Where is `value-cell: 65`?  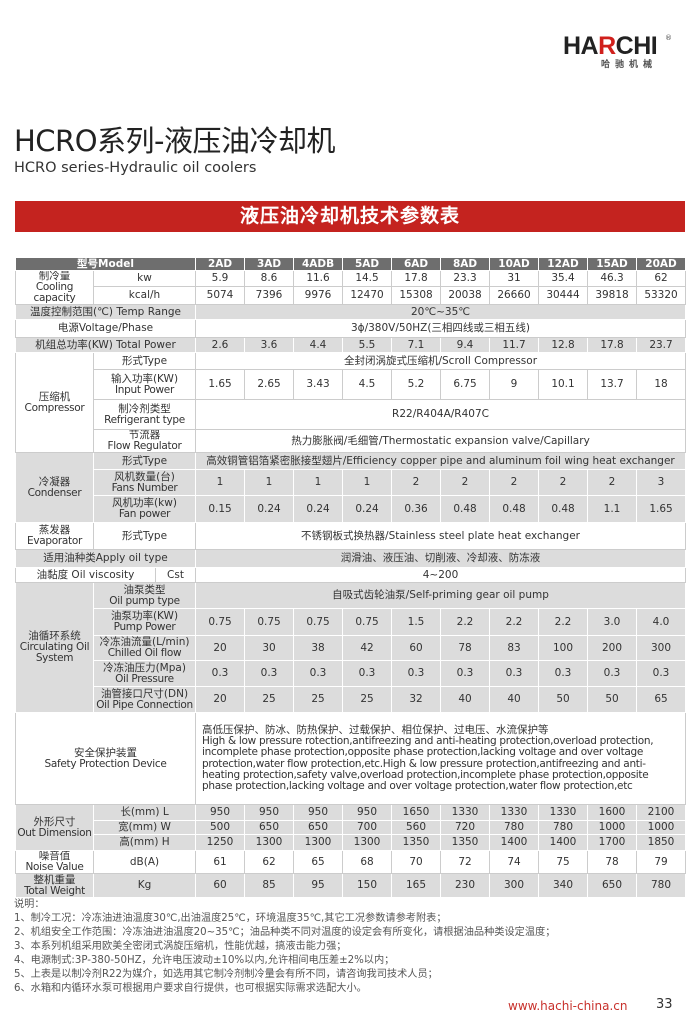 value-cell: 65 is located at coordinates (318, 862).